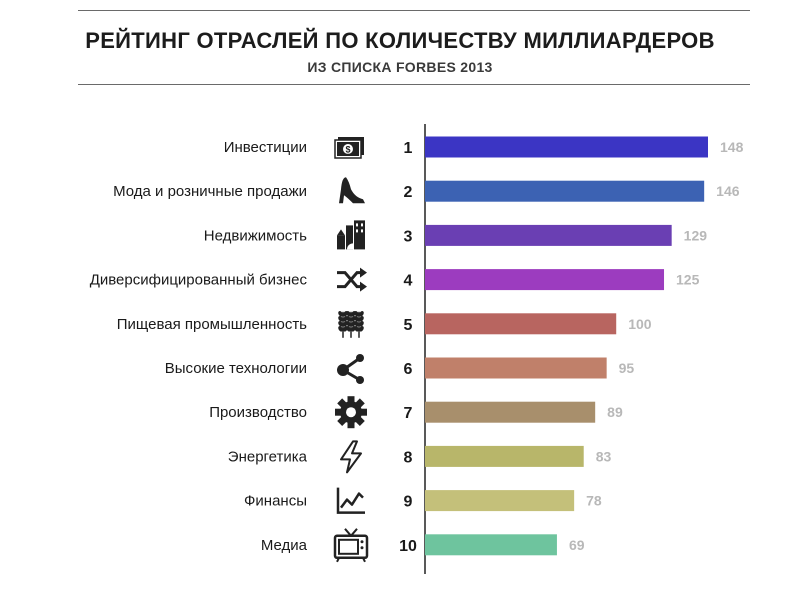  I want to click on share-icon, so click(350, 369).